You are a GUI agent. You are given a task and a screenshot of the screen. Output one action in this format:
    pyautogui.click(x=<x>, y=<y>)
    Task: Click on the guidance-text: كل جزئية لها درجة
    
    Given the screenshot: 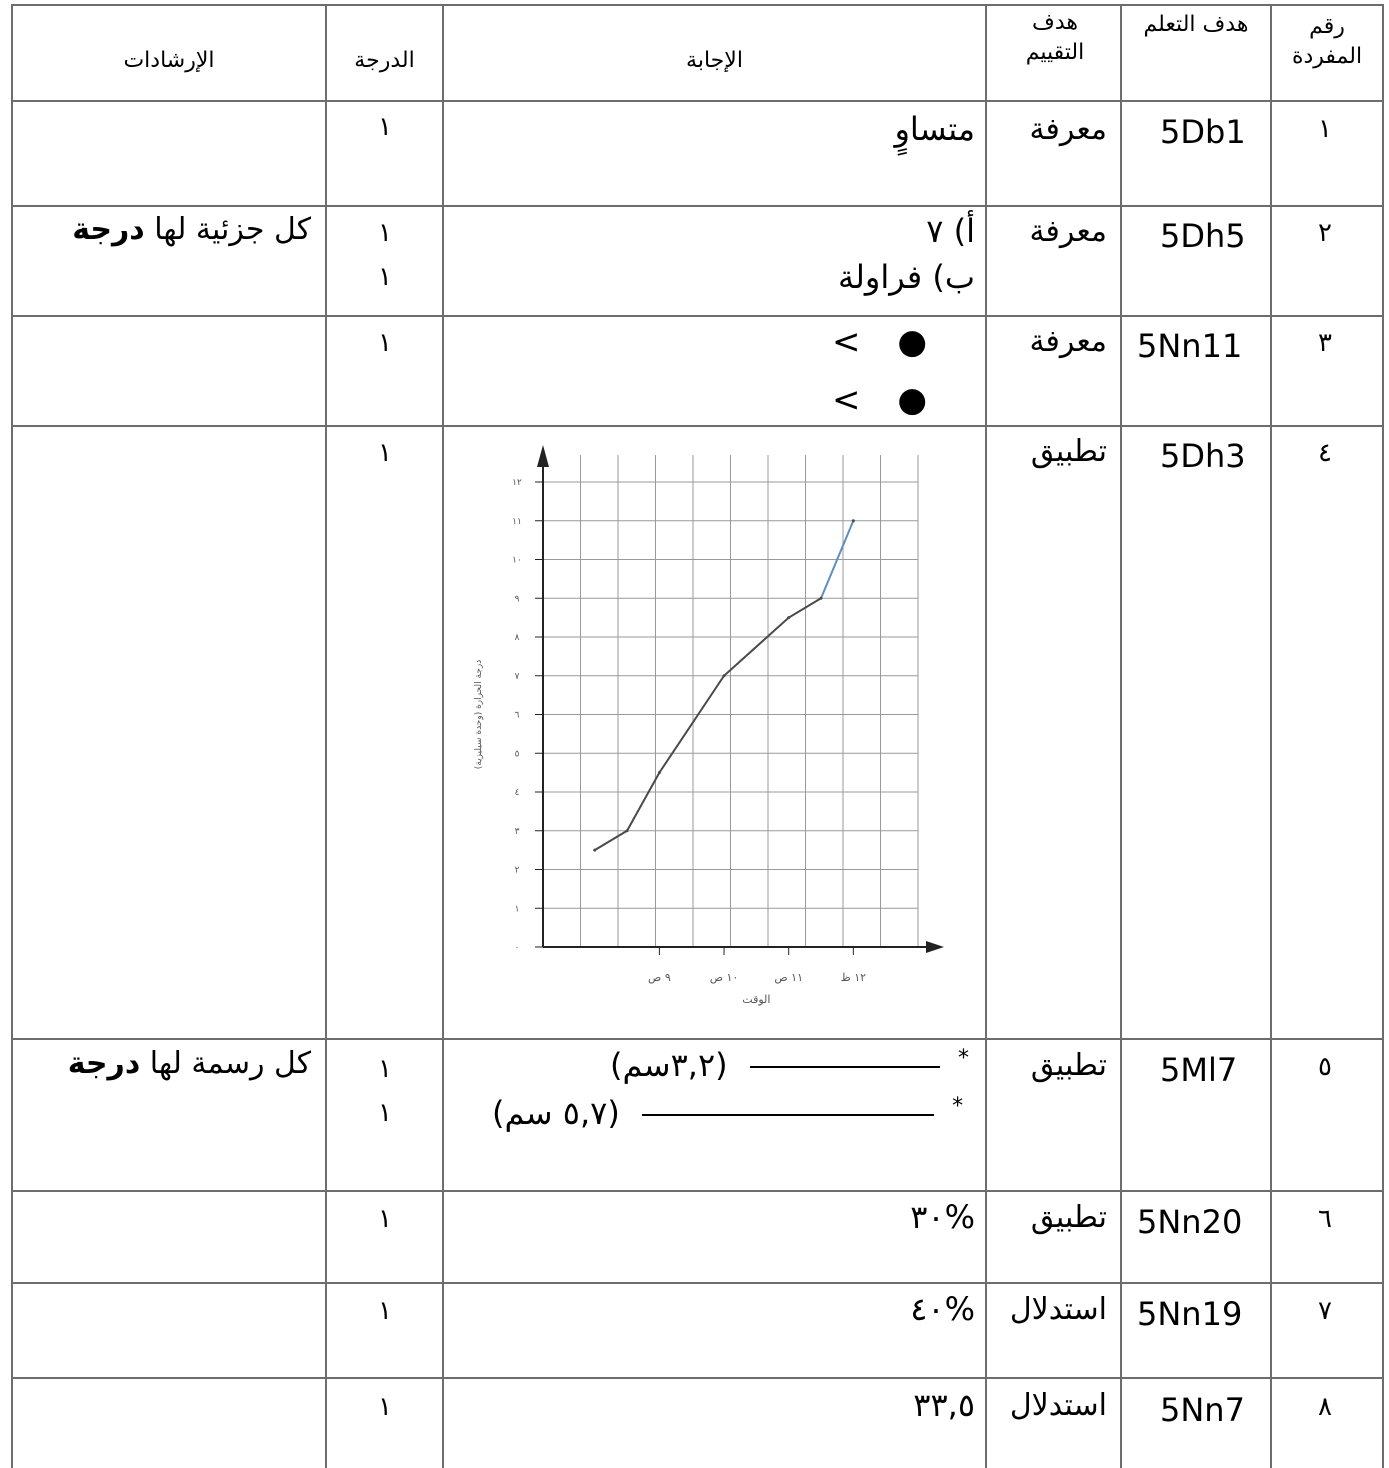 What is the action you would take?
    pyautogui.click(x=191, y=229)
    